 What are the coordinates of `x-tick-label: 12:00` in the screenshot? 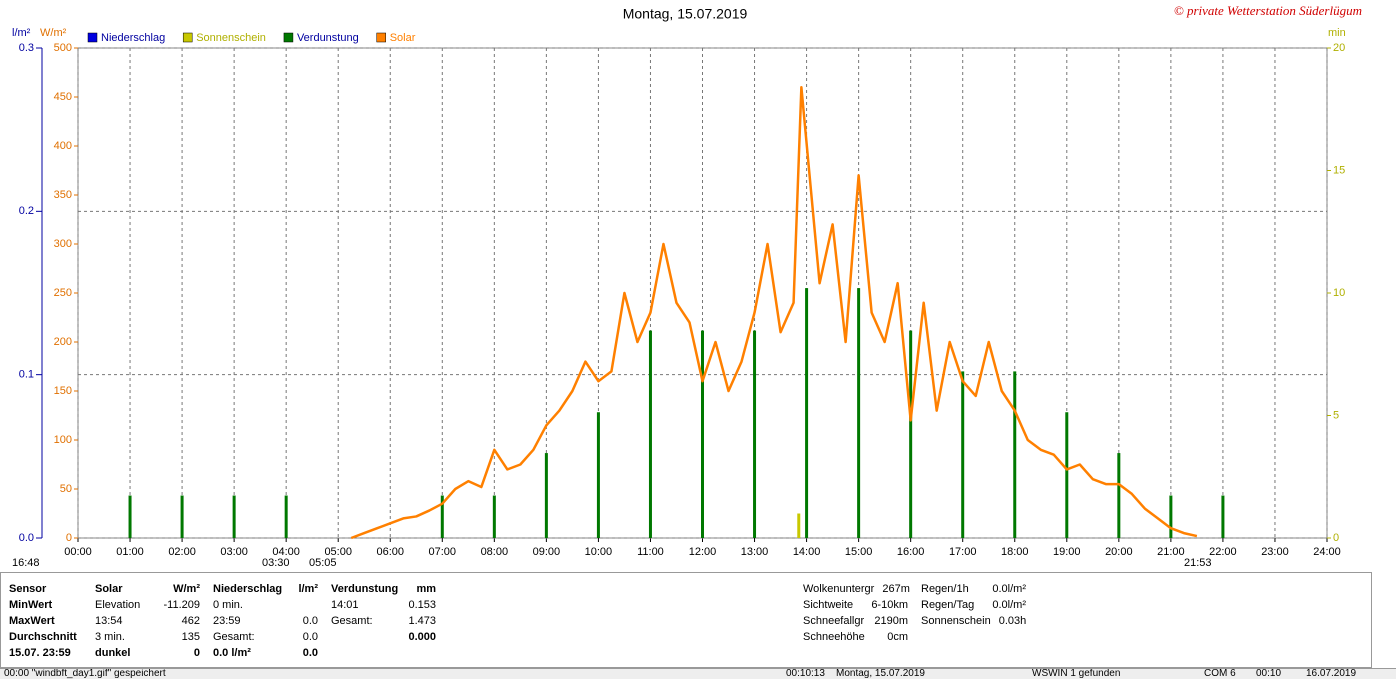 It's located at (703, 552).